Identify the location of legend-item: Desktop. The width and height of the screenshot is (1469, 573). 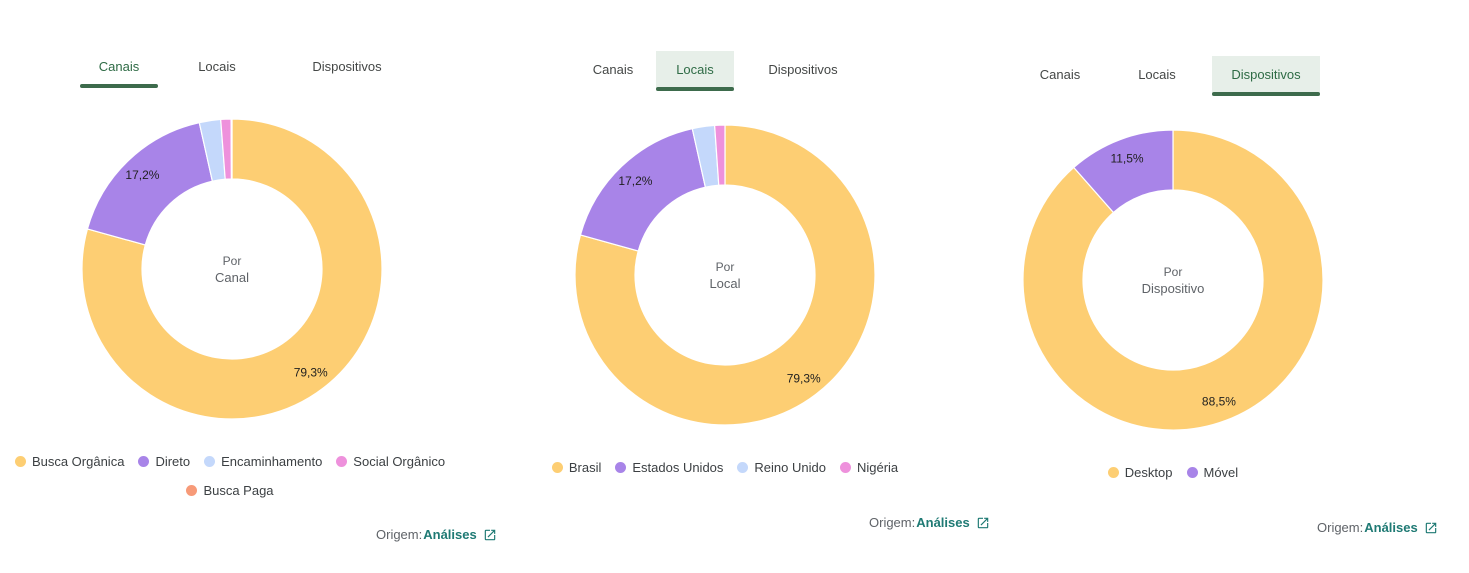
(1140, 472).